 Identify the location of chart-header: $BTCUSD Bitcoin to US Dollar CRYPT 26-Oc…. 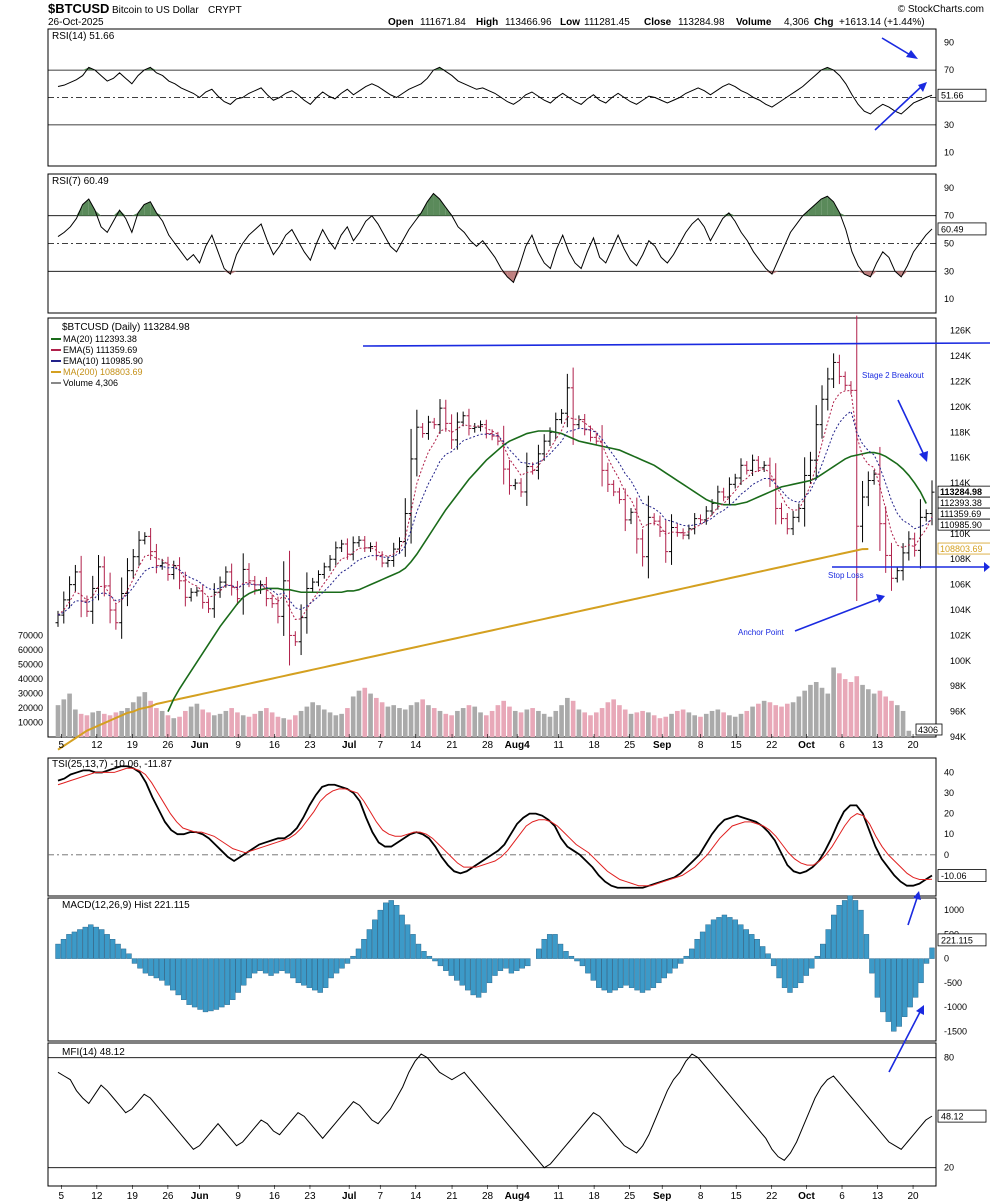
(516, 14).